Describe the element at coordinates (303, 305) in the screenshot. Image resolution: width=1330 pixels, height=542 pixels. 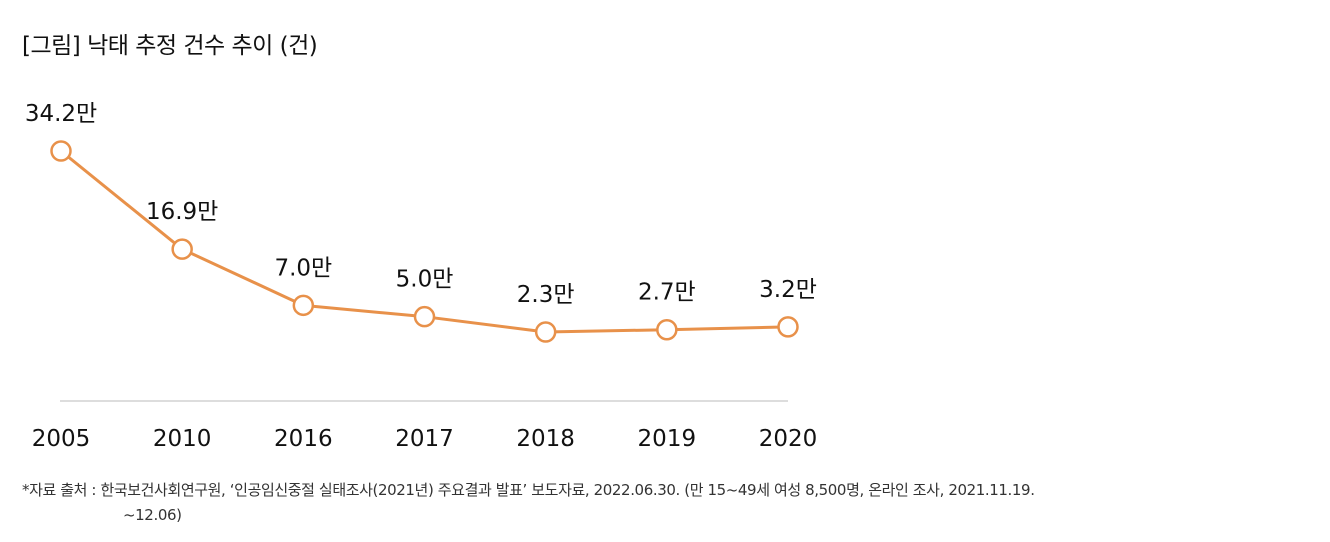
I see `data-point-2016` at that location.